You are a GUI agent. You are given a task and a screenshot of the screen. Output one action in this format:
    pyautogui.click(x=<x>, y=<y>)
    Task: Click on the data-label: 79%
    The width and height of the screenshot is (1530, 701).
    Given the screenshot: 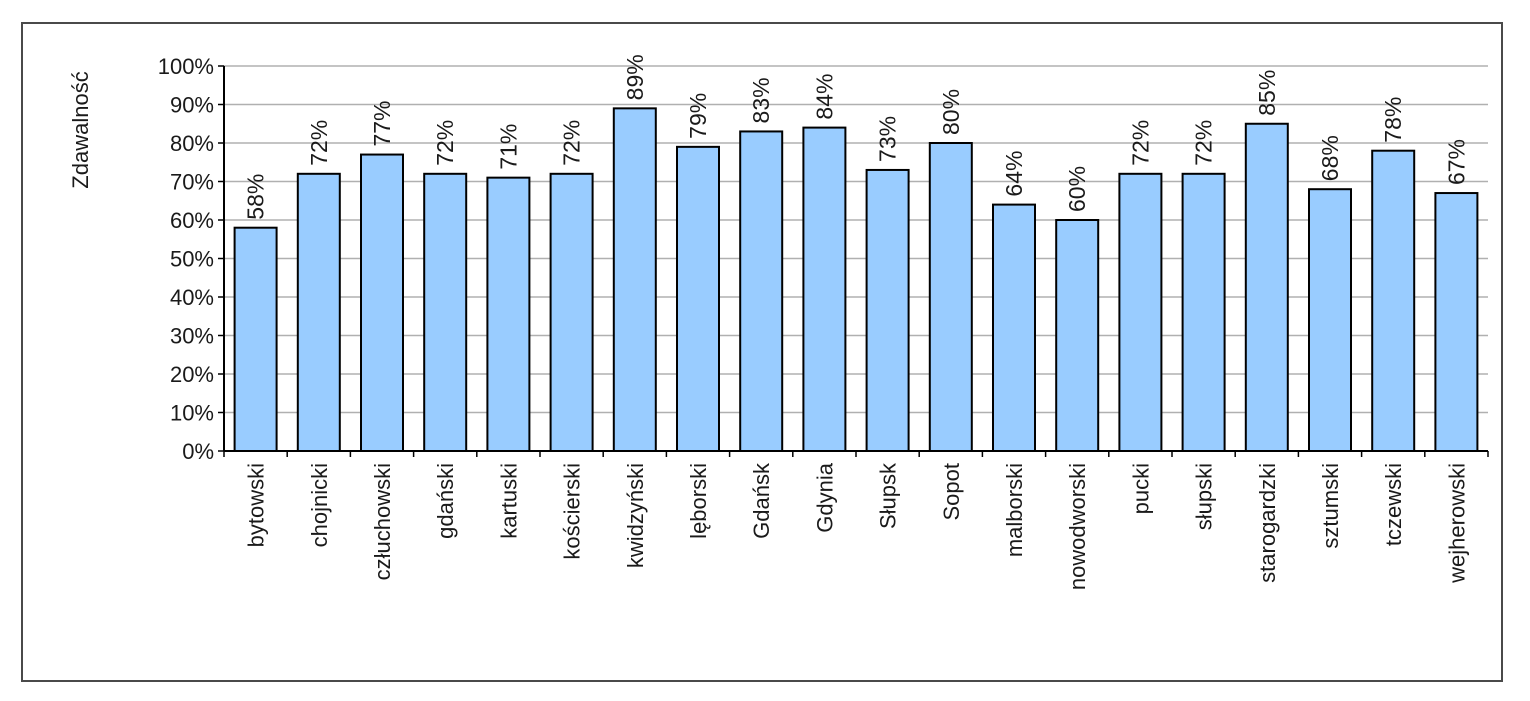 What is the action you would take?
    pyautogui.click(x=698, y=116)
    